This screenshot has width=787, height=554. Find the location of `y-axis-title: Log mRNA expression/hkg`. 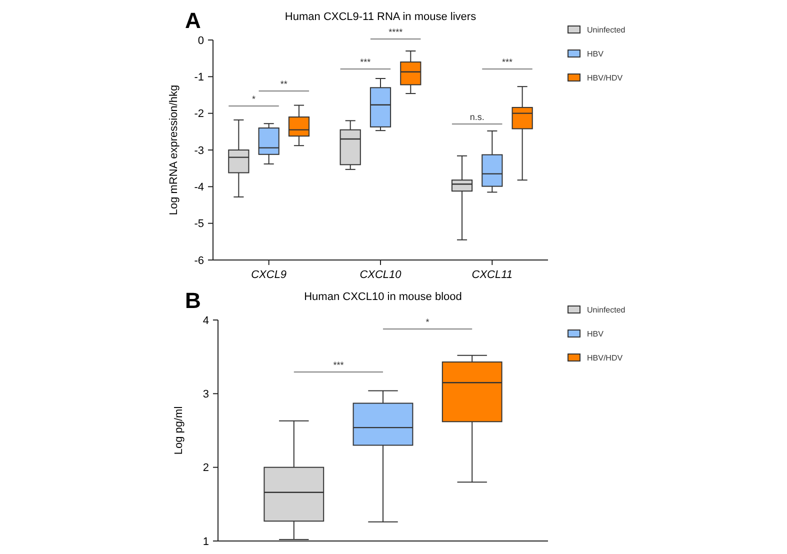

y-axis-title: Log mRNA expression/hkg is located at coordinates (174, 150).